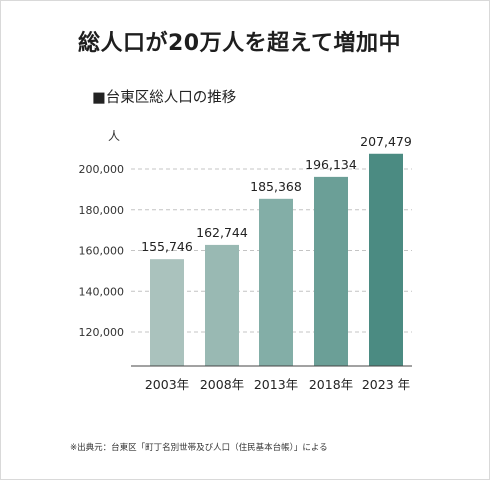  I want to click on x-tick-label: 2018年, so click(331, 384).